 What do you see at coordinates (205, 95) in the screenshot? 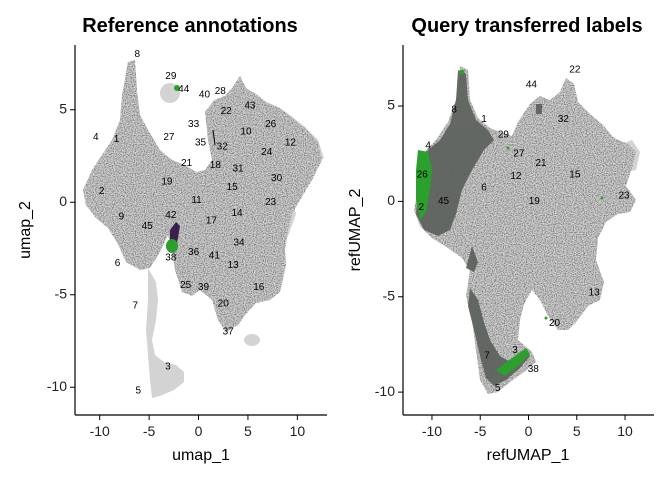
I see `cluster-label: 40` at bounding box center [205, 95].